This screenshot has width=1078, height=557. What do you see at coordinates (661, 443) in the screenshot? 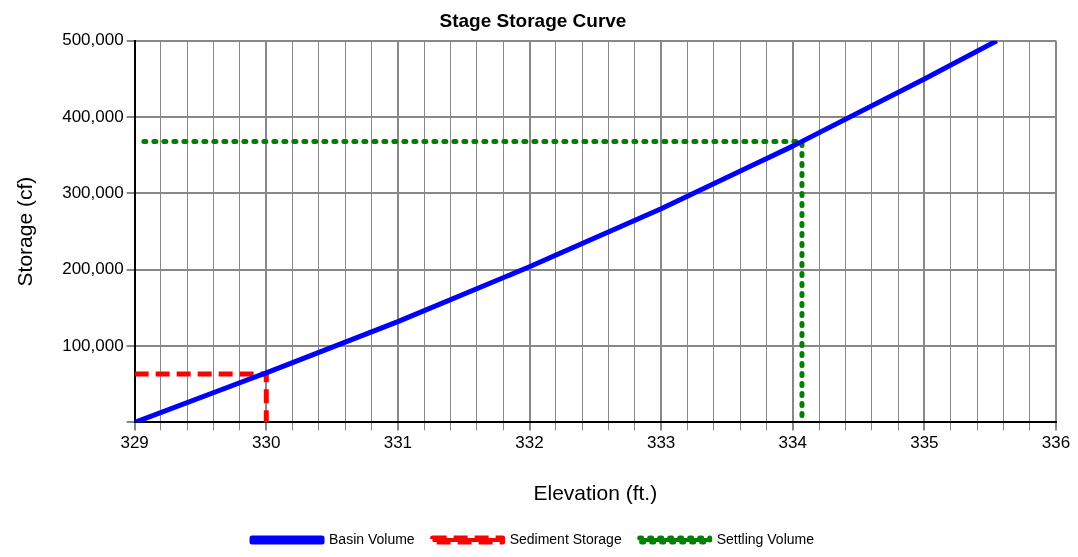
I see `x-tick-label: 333` at bounding box center [661, 443].